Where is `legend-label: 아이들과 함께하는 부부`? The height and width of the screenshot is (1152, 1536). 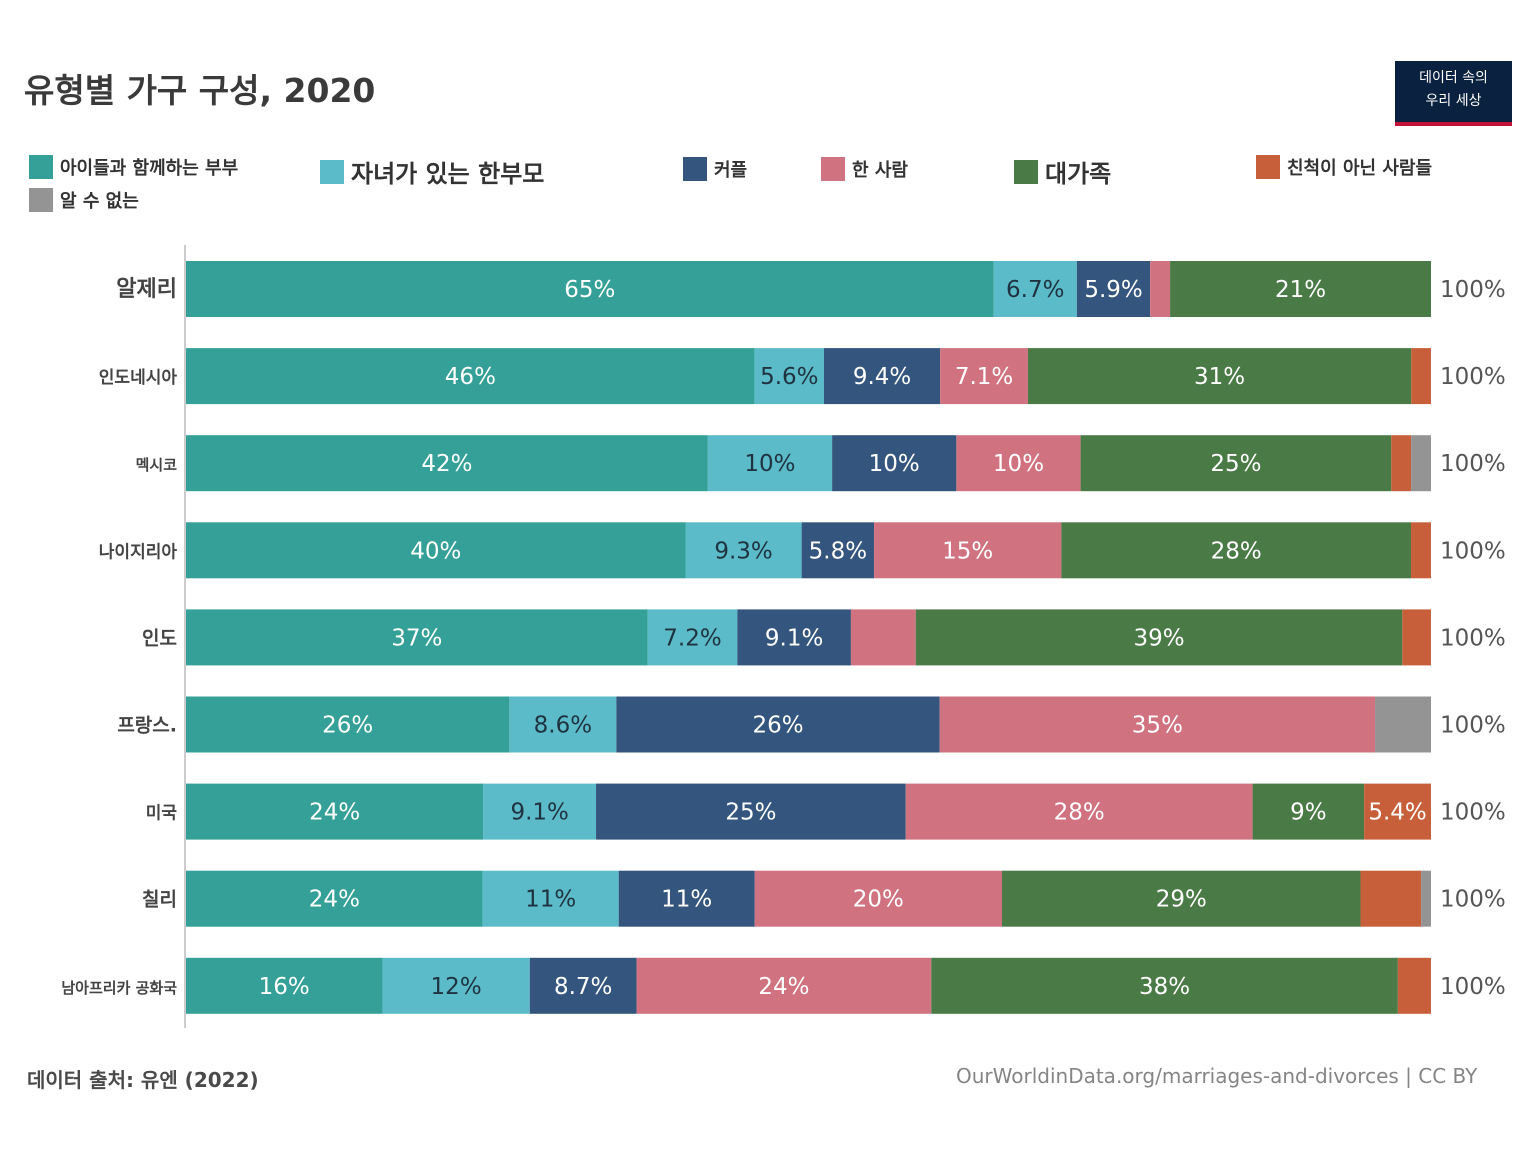 legend-label: 아이들과 함께하는 부부 is located at coordinates (149, 168).